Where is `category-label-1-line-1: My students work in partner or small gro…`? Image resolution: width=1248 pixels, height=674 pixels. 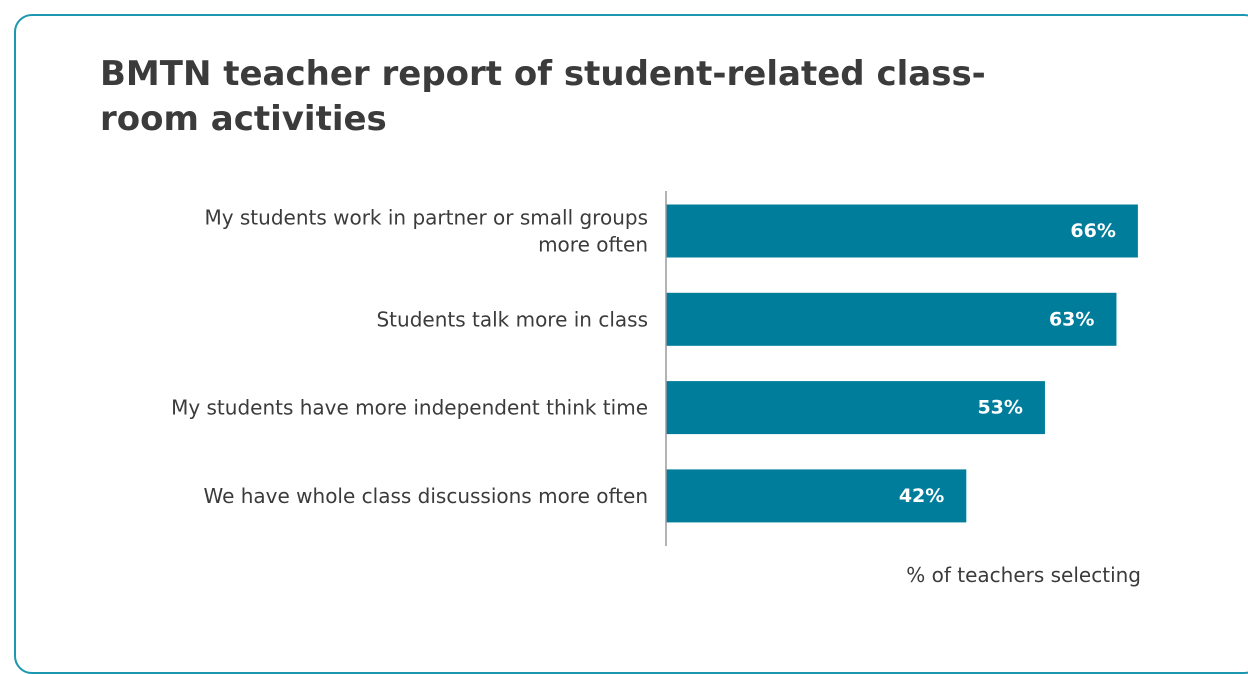 category-label-1-line-1: My students work in partner or small gro… is located at coordinates (426, 218).